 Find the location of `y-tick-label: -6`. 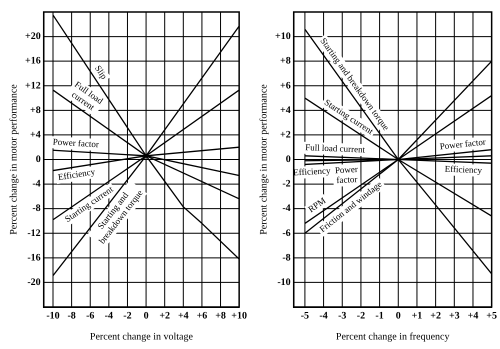

y-tick-label: -6 is located at coordinates (286, 233).